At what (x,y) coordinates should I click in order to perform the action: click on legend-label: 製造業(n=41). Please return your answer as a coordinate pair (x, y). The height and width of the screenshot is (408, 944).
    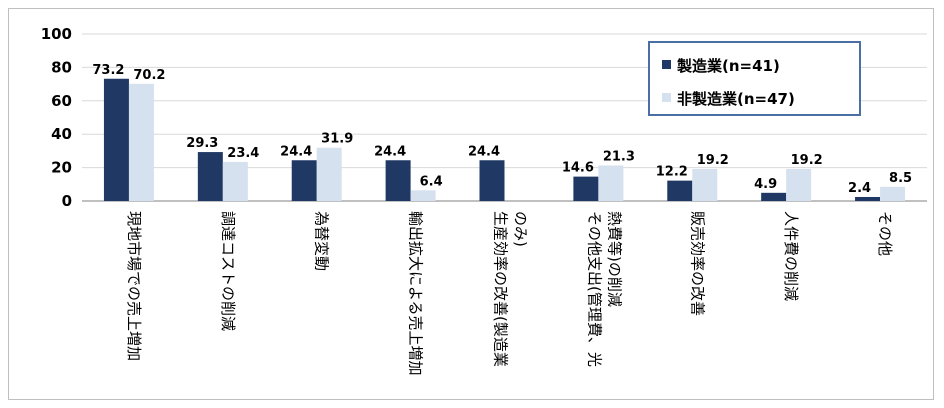
    Looking at the image, I should click on (728, 66).